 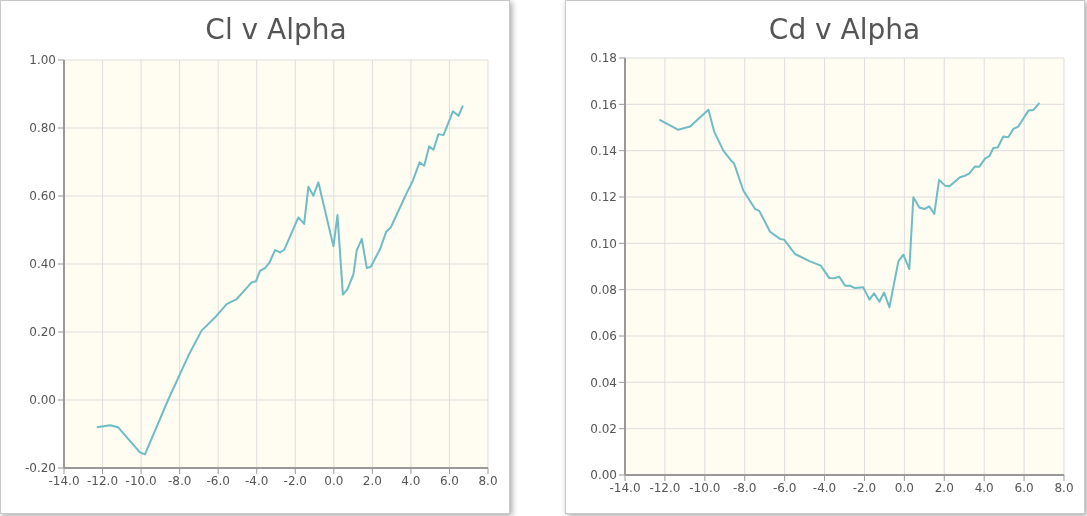 I want to click on y-tick-label: 0.80, so click(x=42, y=128).